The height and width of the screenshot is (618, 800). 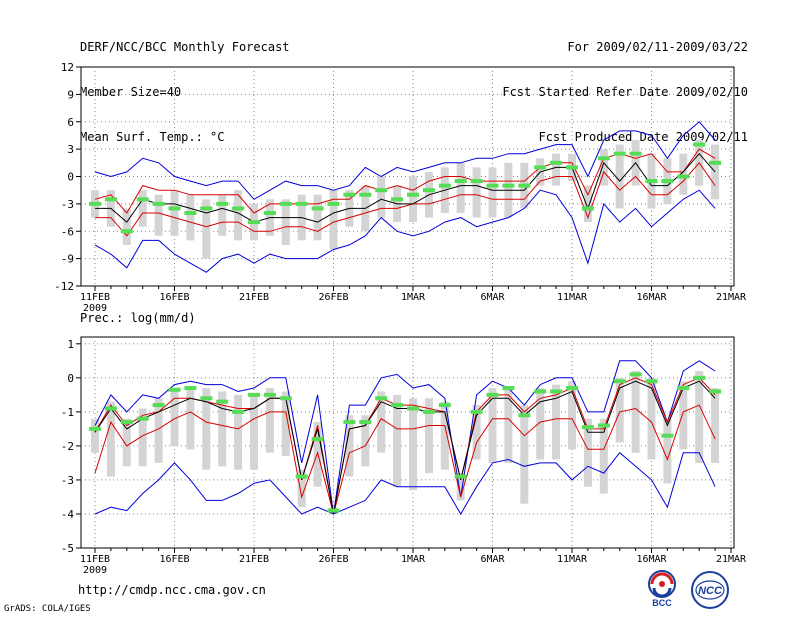 What do you see at coordinates (47, 609) in the screenshot?
I see `grads-credit: GrADS: COLA/IGES` at bounding box center [47, 609].